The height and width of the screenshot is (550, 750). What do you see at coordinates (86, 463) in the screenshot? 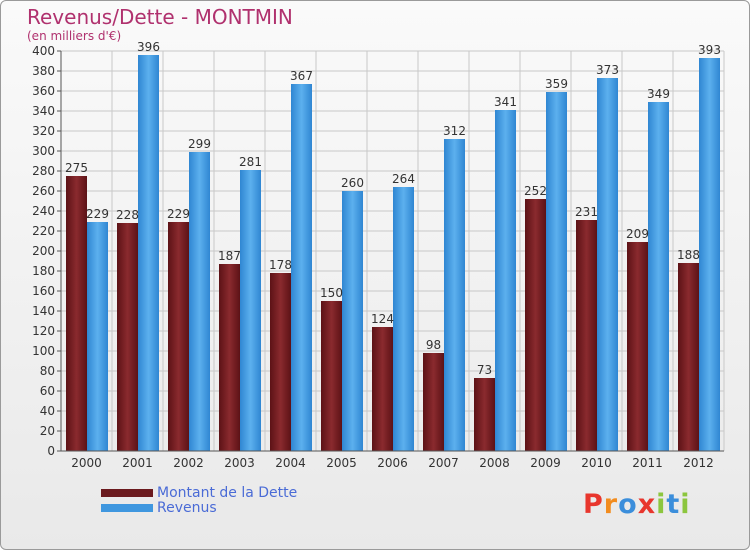
I see `x-tick-label: 2000` at bounding box center [86, 463].